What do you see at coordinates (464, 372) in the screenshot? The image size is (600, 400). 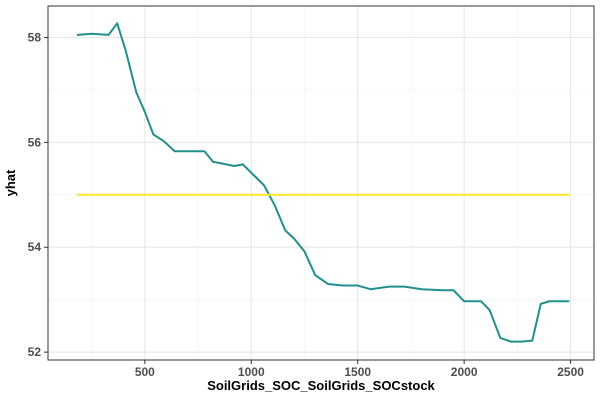 I see `x-tick-label: 2000` at bounding box center [464, 372].